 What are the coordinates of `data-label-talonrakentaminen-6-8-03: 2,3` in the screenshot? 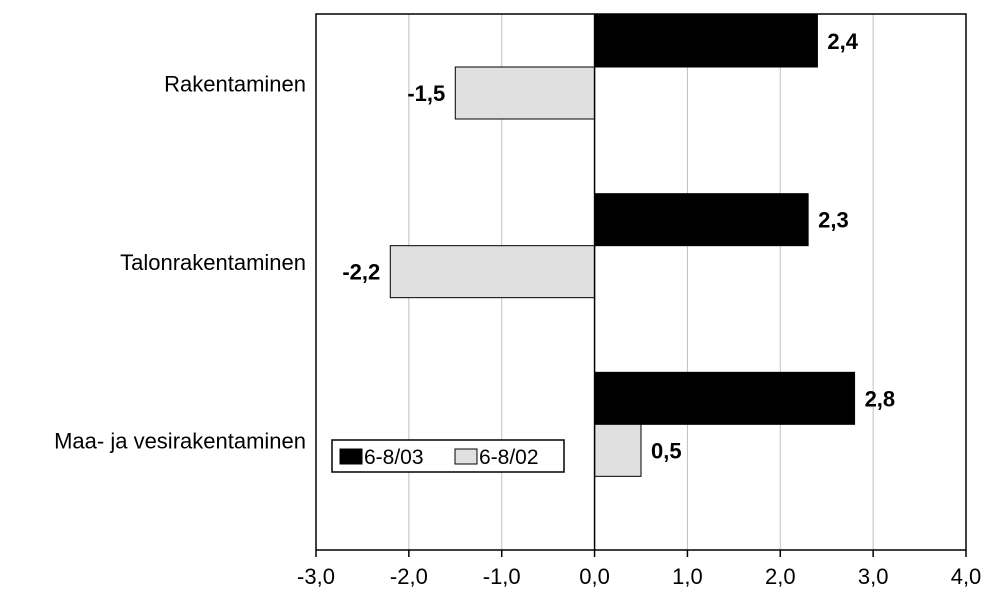 It's located at (833, 220).